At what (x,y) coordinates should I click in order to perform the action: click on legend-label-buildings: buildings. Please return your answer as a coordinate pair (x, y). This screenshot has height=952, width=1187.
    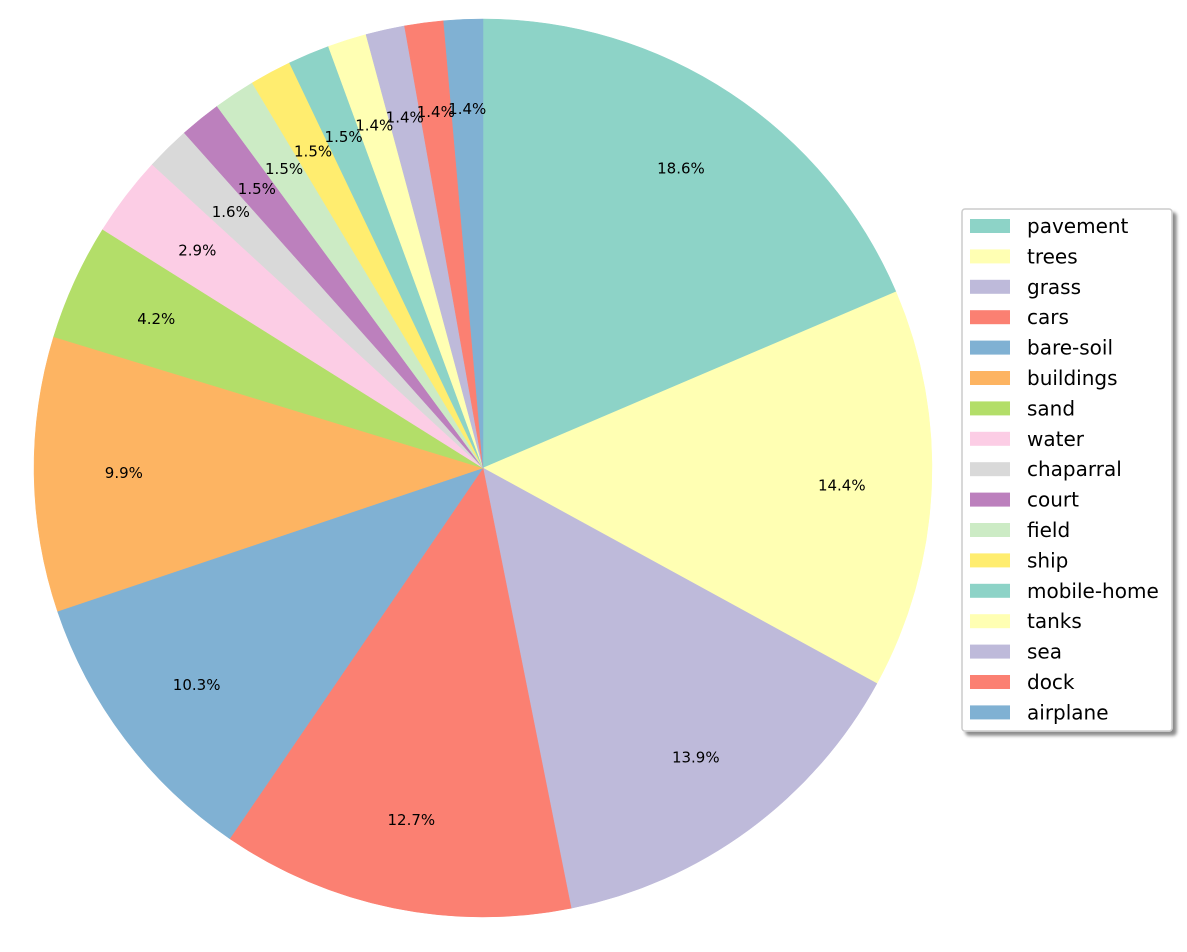
    Looking at the image, I should click on (1072, 378).